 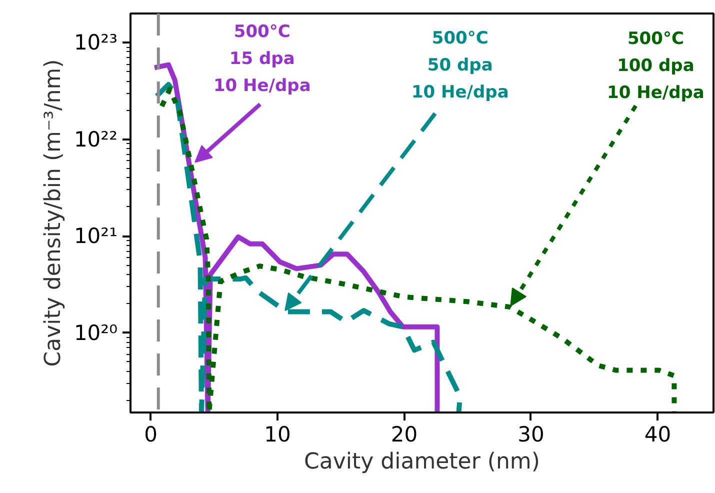 I want to click on x-tick-label: 10, so click(x=277, y=434).